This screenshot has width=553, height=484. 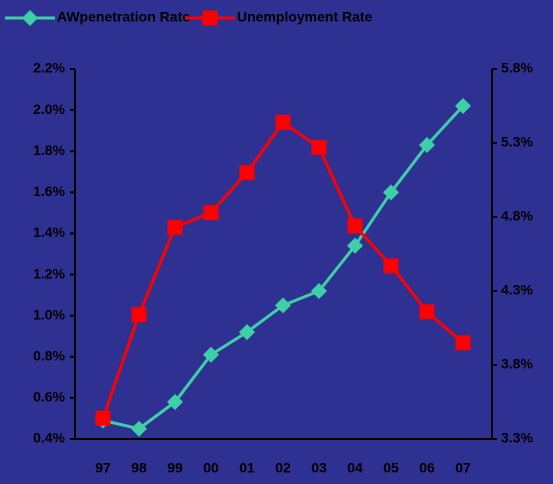 I want to click on x-tick-label: 98, so click(x=139, y=468).